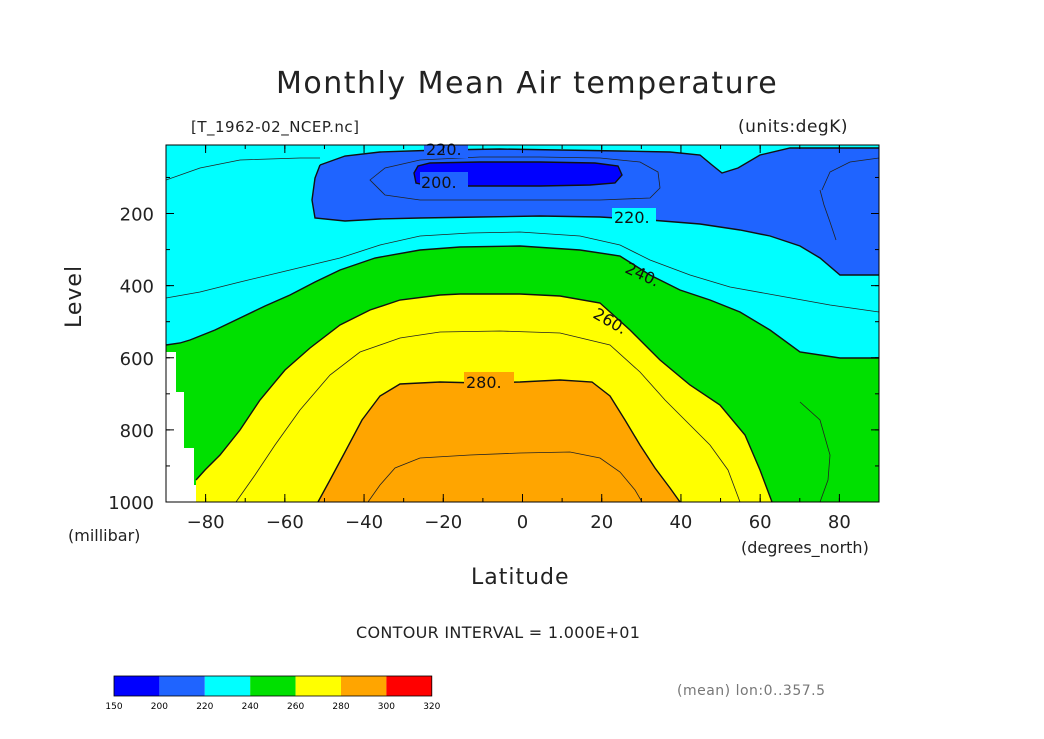 Image resolution: width=1044 pixels, height=739 pixels. What do you see at coordinates (74, 296) in the screenshot?
I see `y-axis-label: Level` at bounding box center [74, 296].